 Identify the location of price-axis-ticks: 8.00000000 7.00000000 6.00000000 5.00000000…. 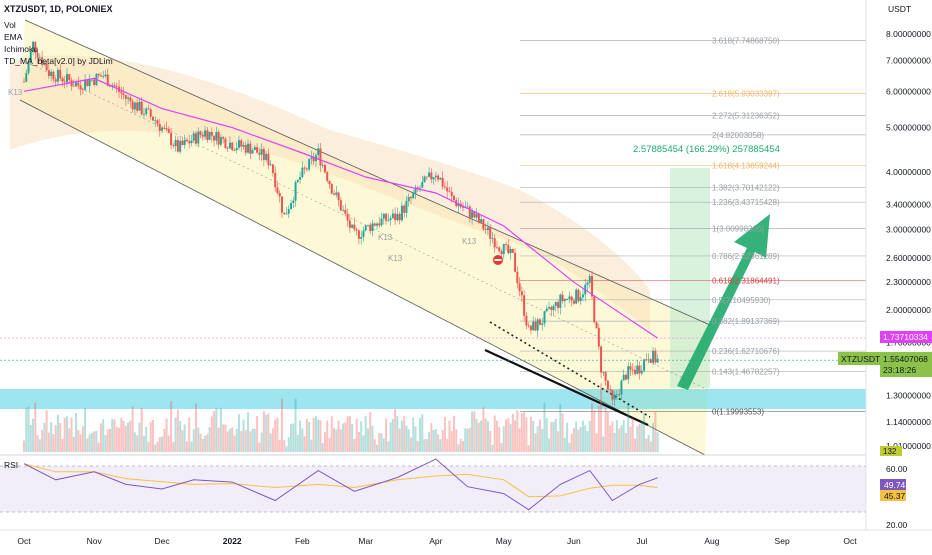
(908, 240).